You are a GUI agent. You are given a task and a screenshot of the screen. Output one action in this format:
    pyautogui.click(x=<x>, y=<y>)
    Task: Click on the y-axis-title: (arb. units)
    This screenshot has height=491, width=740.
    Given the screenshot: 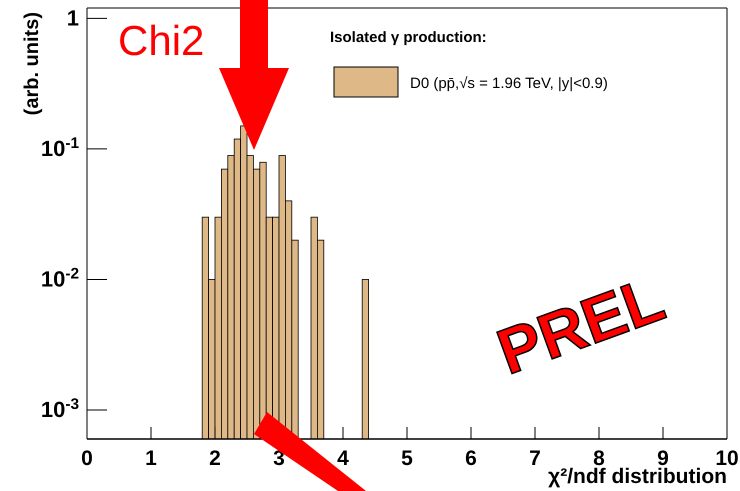 What is the action you would take?
    pyautogui.click(x=32, y=64)
    